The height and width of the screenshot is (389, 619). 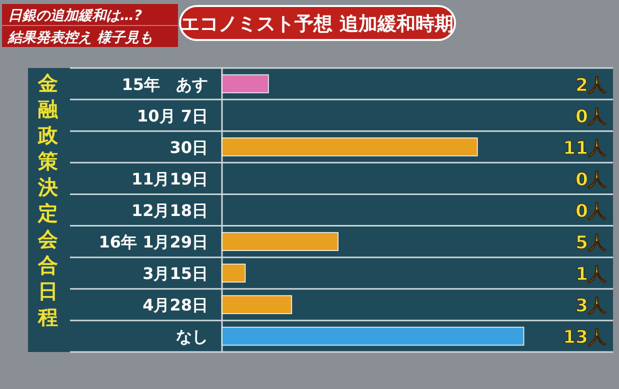 I want to click on y-tick-label: 12月18日, so click(x=169, y=210).